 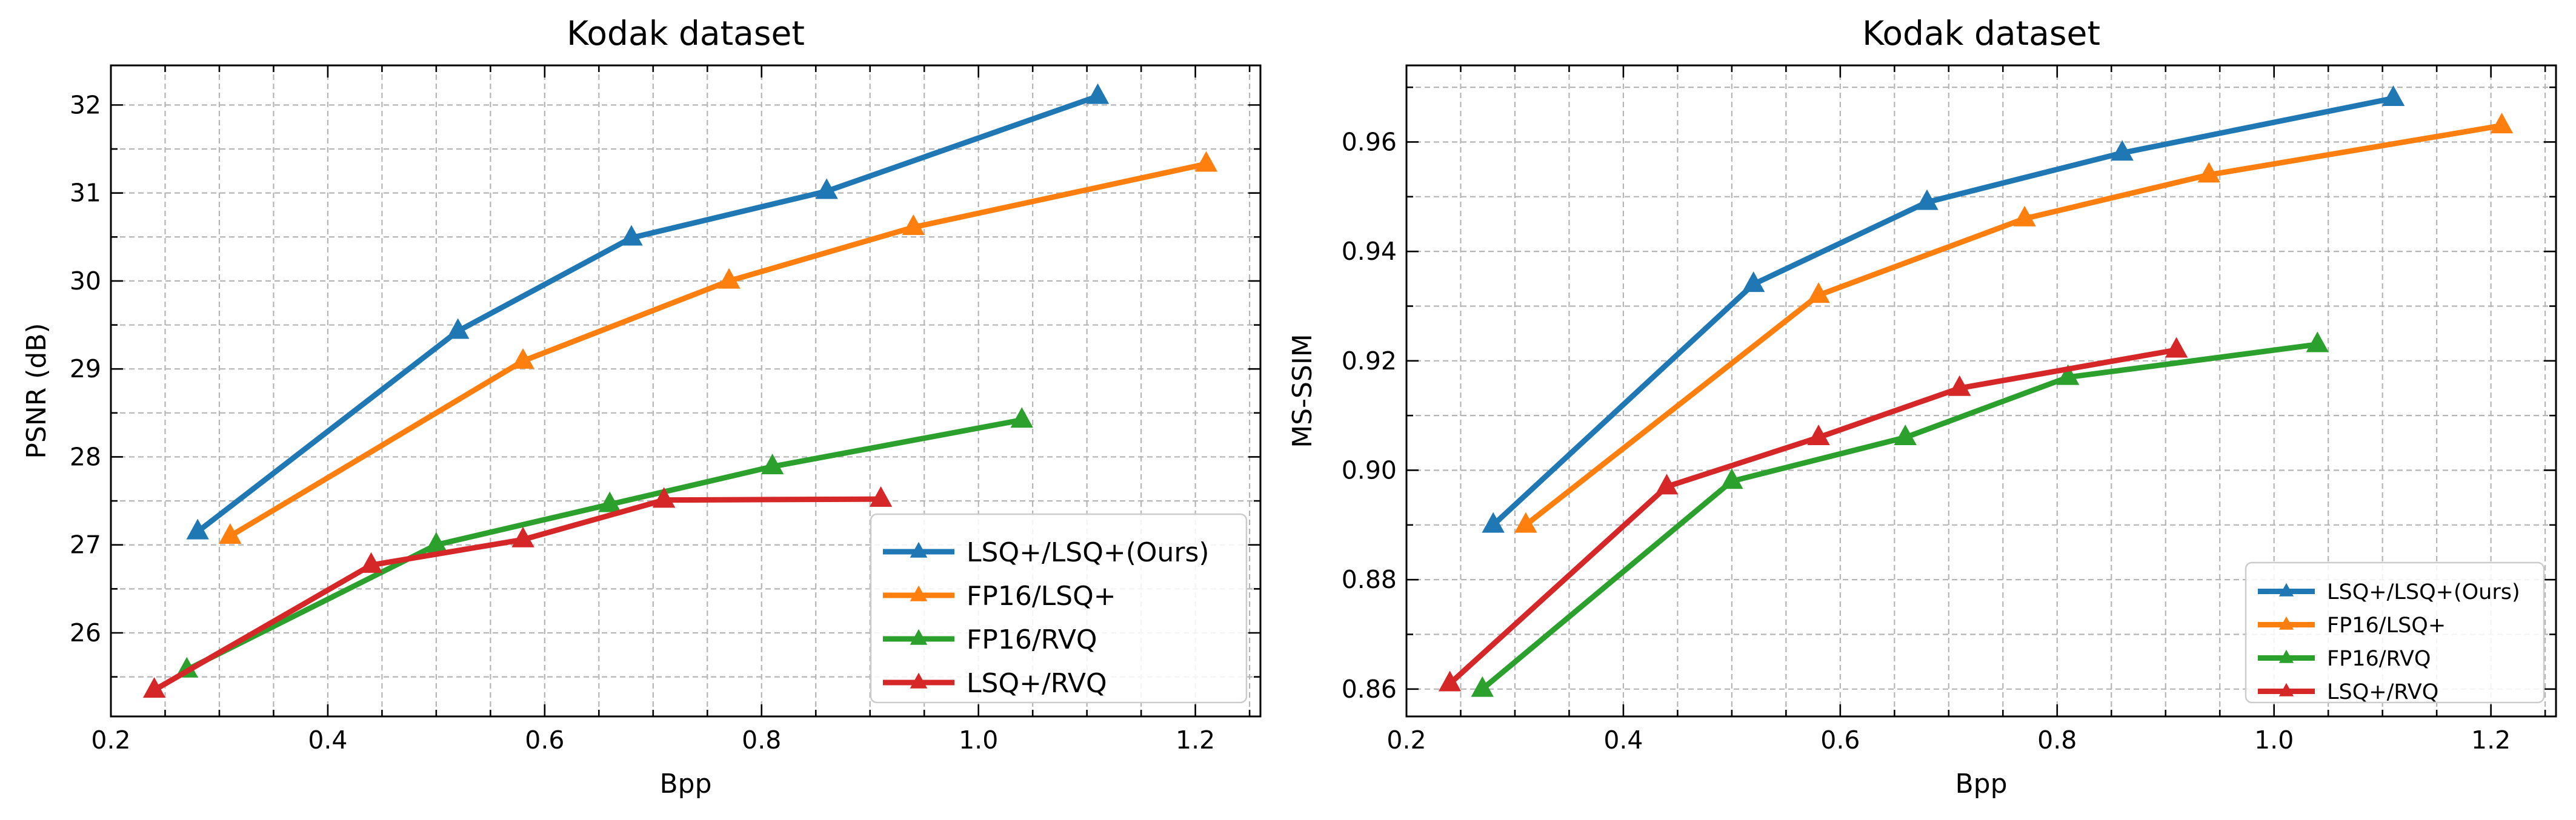 What do you see at coordinates (36, 390) in the screenshot?
I see `y-axis-label: PSNR (dB)` at bounding box center [36, 390].